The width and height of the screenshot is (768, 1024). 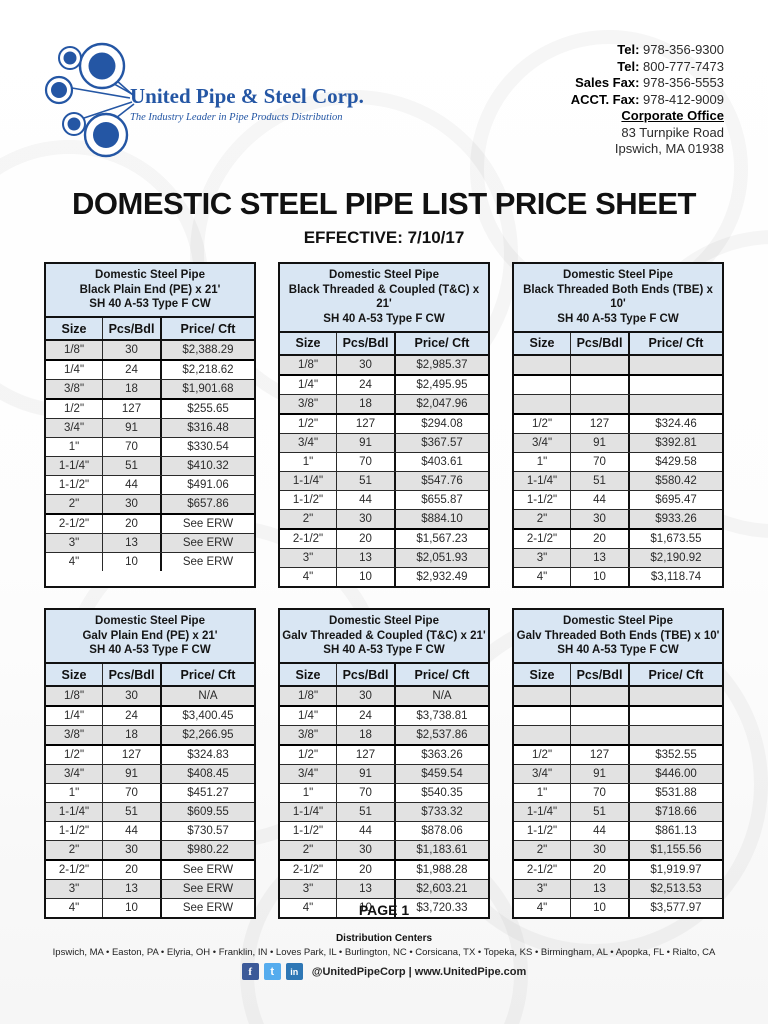 What do you see at coordinates (441, 850) in the screenshot?
I see `cell-price: $1,183.61` at bounding box center [441, 850].